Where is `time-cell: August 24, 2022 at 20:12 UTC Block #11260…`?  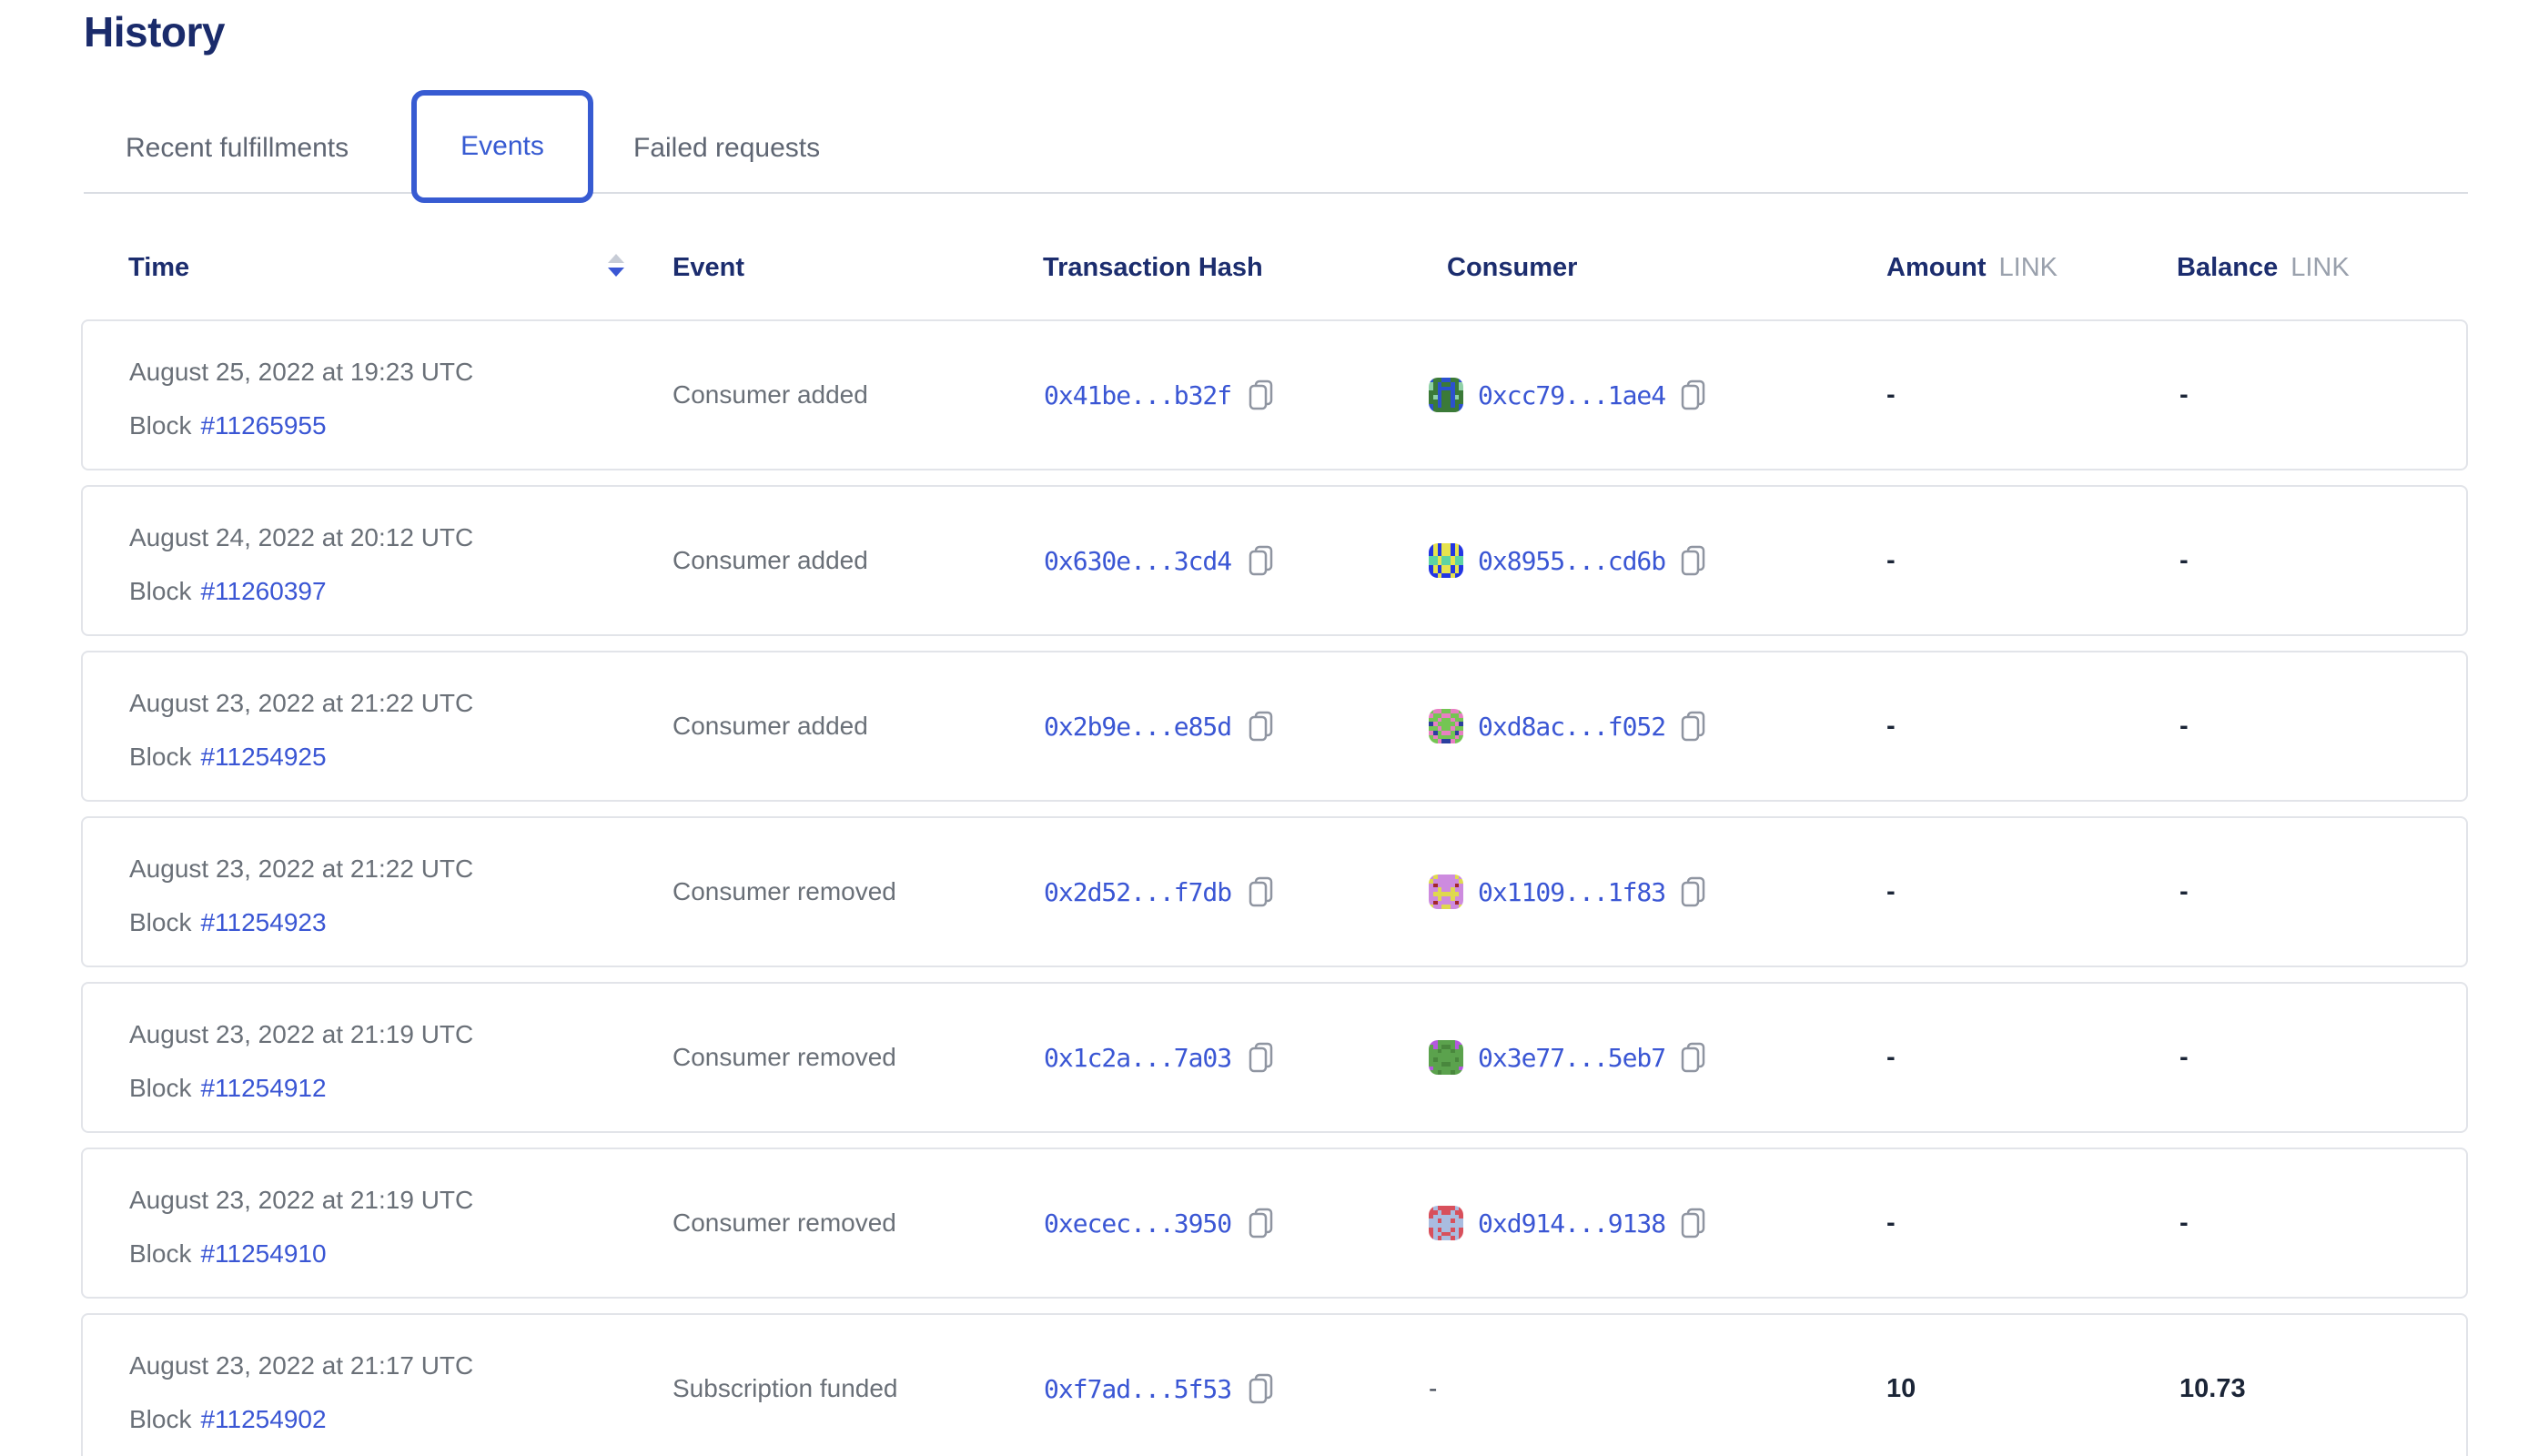 time-cell: August 24, 2022 at 20:12 UTC Block #11260… is located at coordinates (301, 565).